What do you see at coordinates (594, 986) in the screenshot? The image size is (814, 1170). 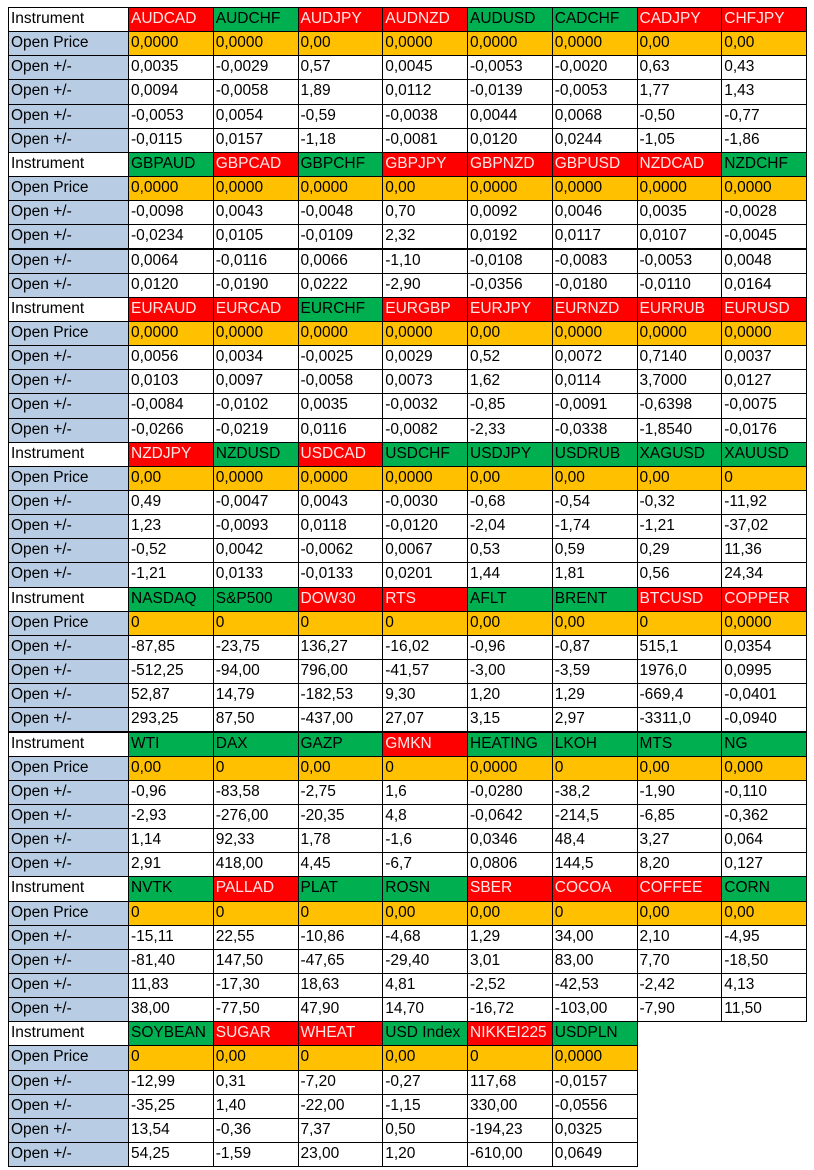 I see `change-value: -42,53` at bounding box center [594, 986].